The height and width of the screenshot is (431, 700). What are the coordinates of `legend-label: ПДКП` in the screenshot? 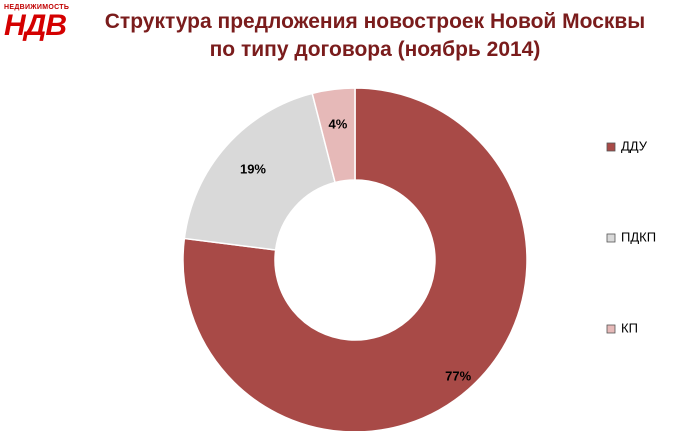 It's located at (638, 236).